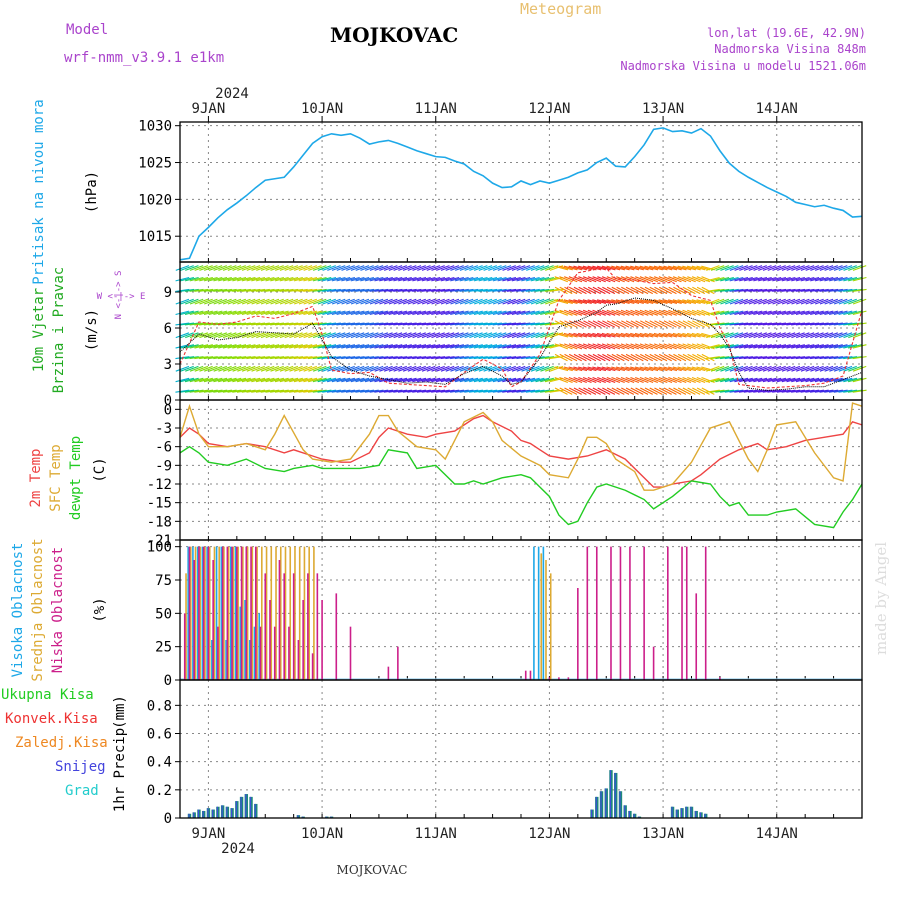  Describe the element at coordinates (521, 610) in the screenshot. I see `panel-frame-clouds` at that location.